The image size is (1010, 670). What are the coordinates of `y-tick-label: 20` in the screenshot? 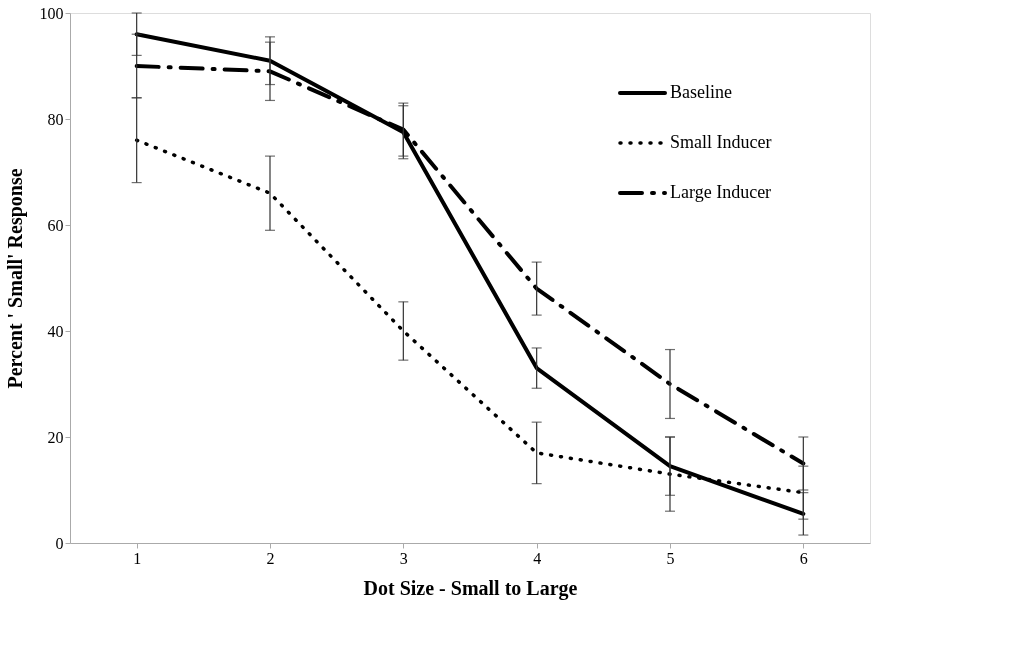 It's located at (55, 437).